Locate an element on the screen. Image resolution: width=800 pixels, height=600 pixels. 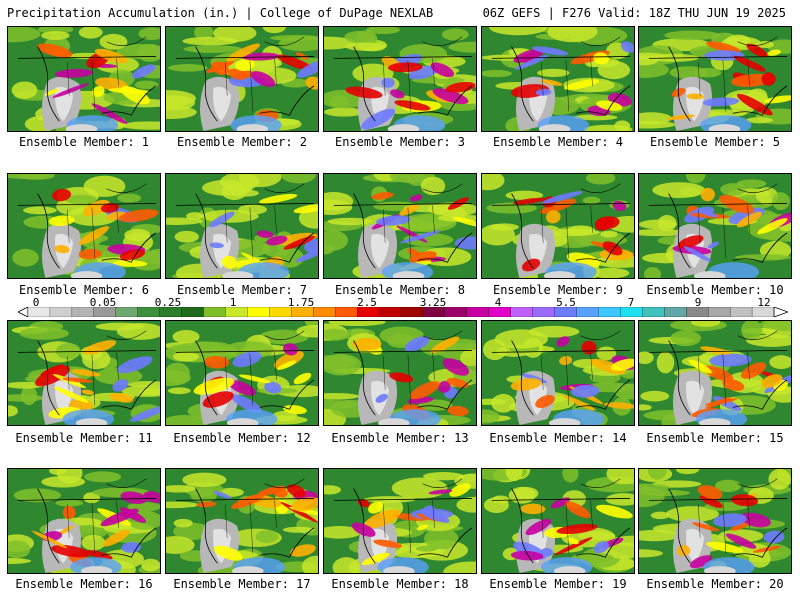
ensemble-member-label: Ensemble Member: 15 is located at coordinates (715, 438).